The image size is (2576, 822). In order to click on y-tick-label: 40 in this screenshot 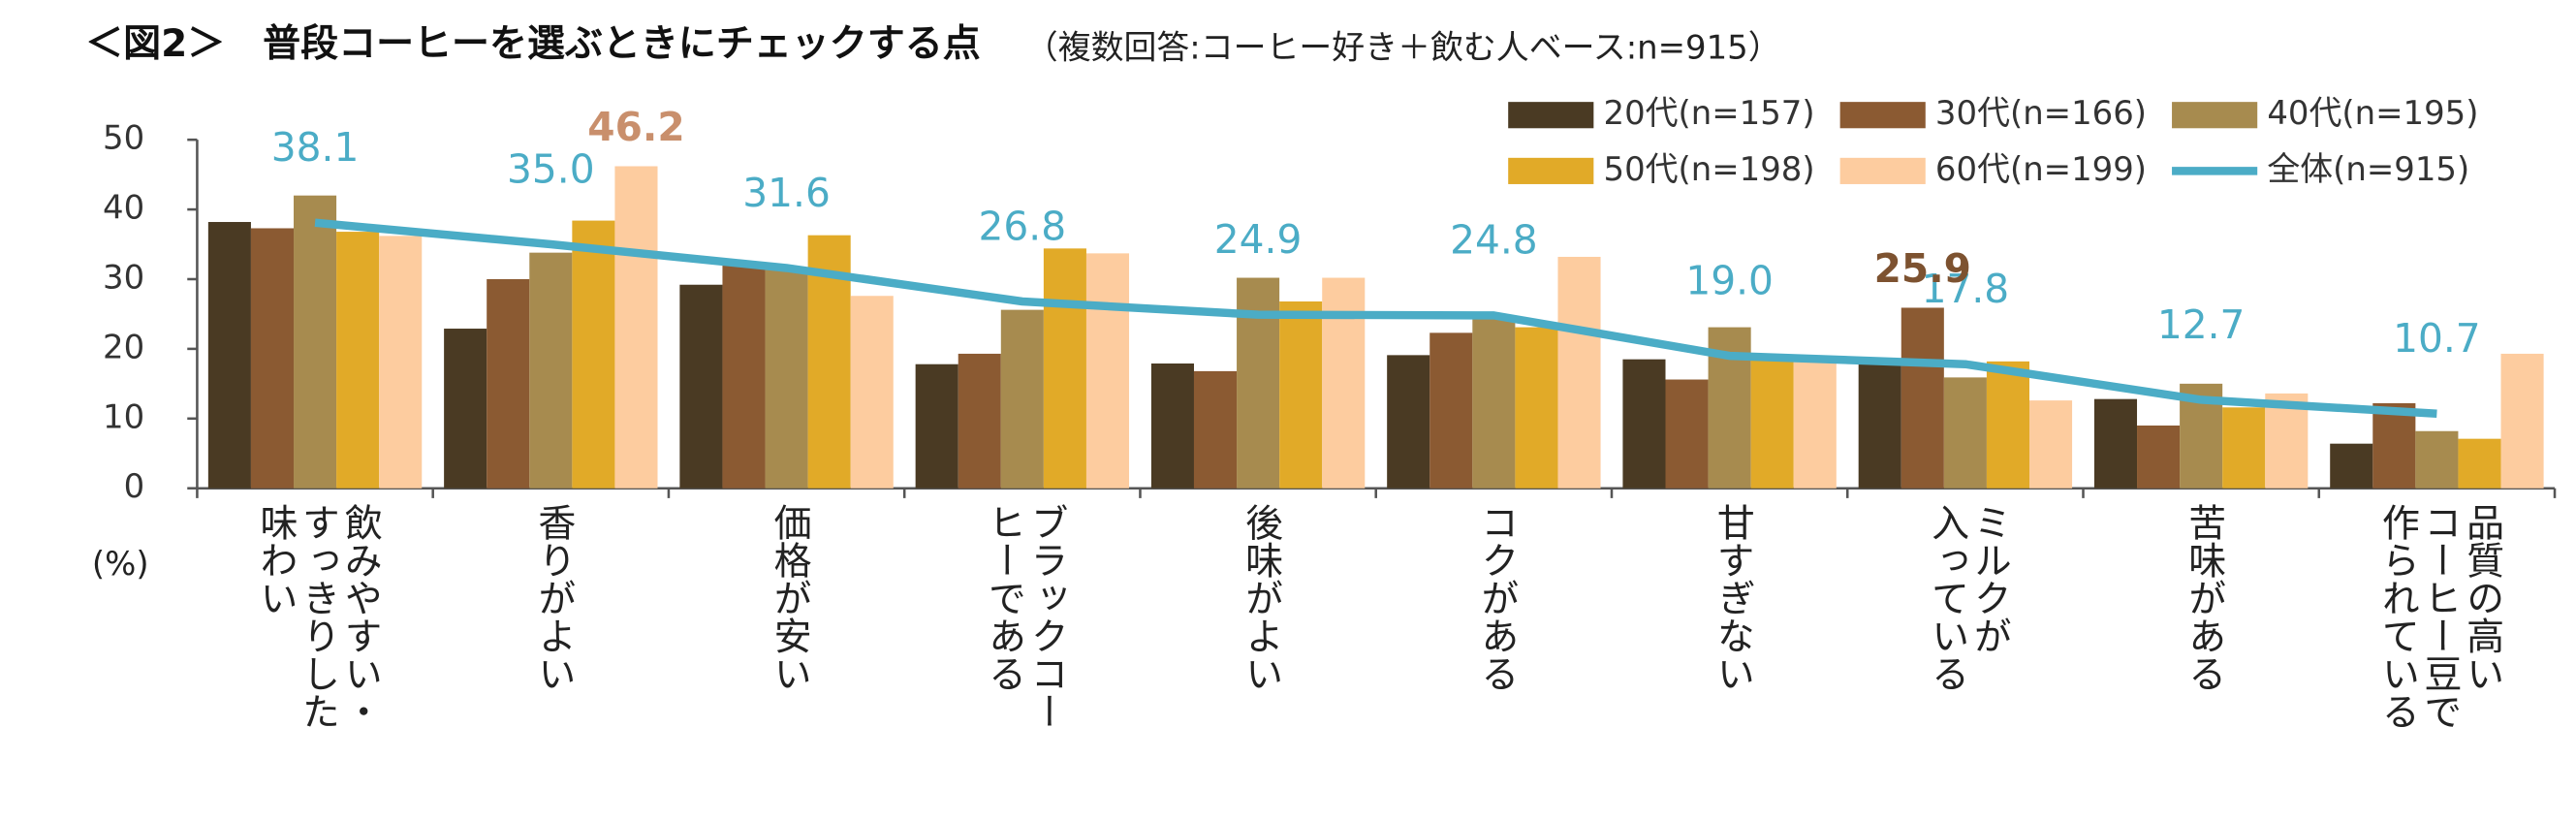, I will do `click(123, 208)`.